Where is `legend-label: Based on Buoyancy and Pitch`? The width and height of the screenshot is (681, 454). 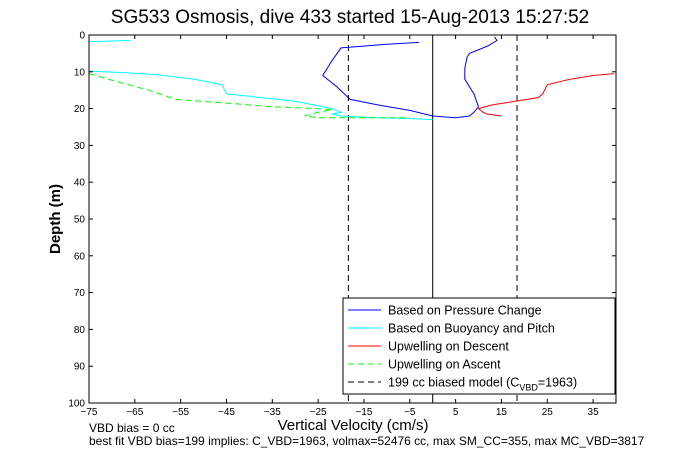 legend-label: Based on Buoyancy and Pitch is located at coordinates (471, 329).